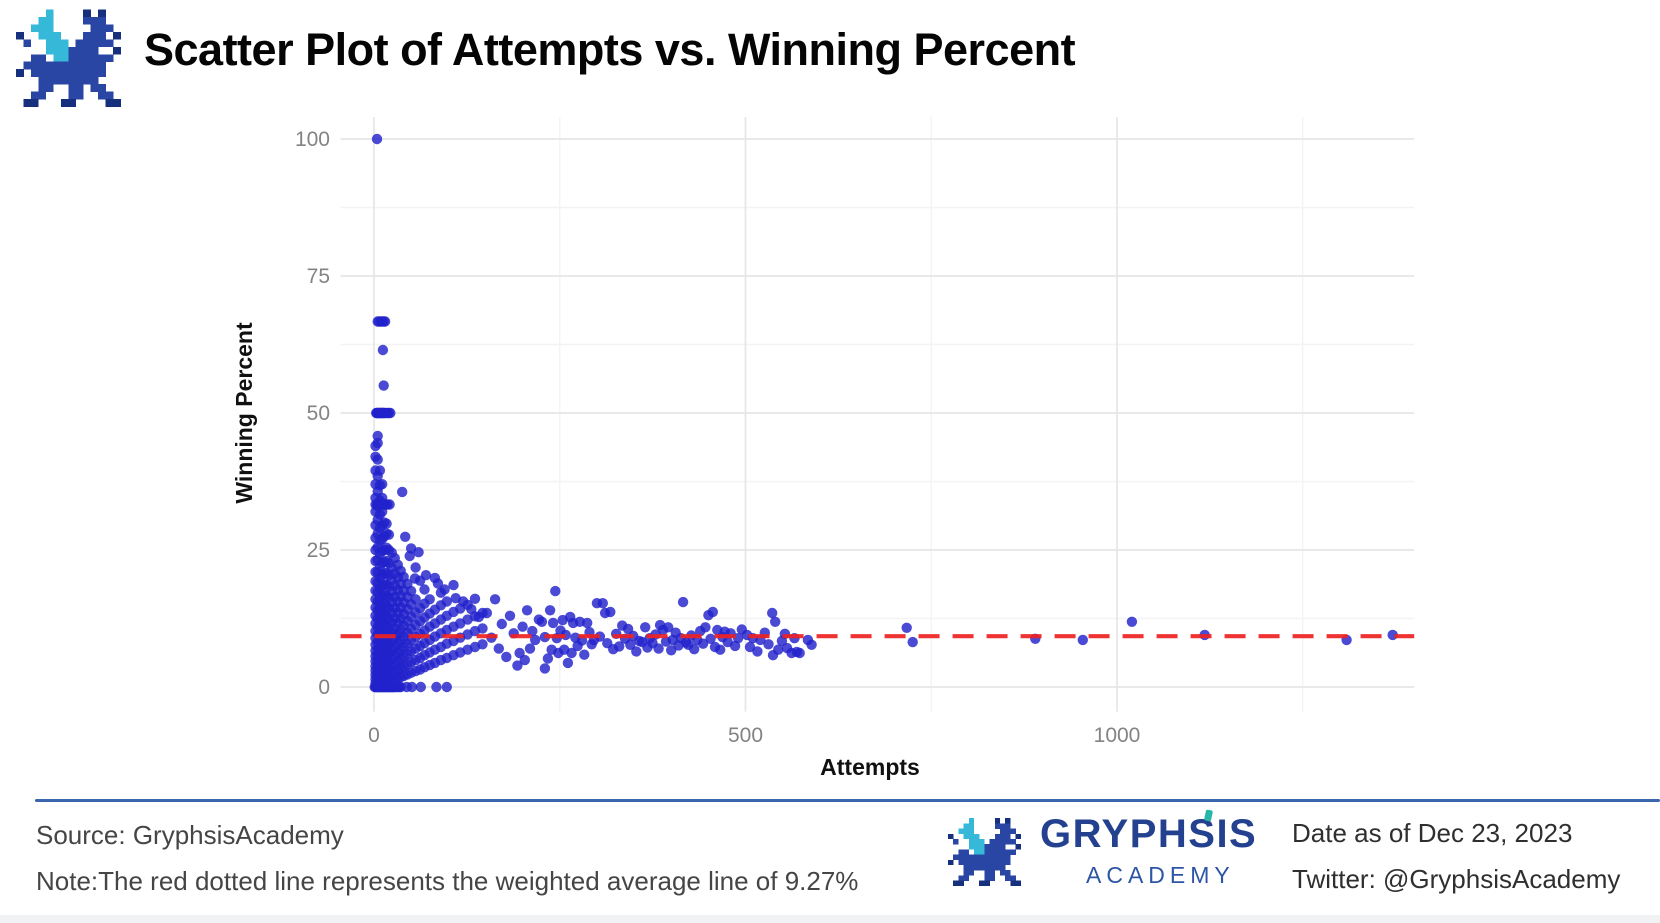 The height and width of the screenshot is (923, 1660). I want to click on y-axis-title: Winning Percent, so click(244, 413).